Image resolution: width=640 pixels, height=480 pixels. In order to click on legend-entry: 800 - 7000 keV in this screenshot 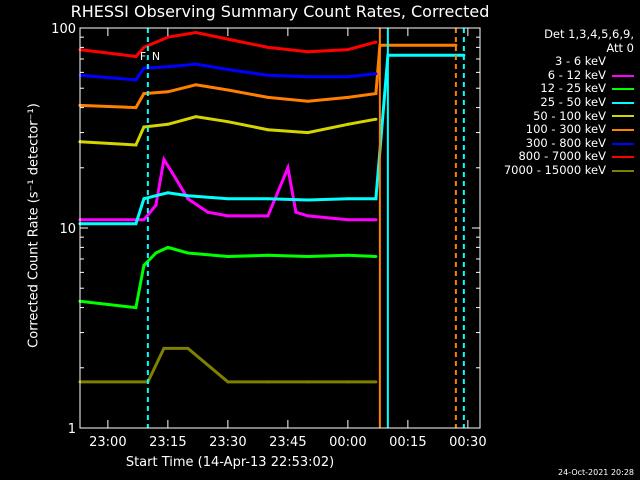, I will do `click(569, 157)`.